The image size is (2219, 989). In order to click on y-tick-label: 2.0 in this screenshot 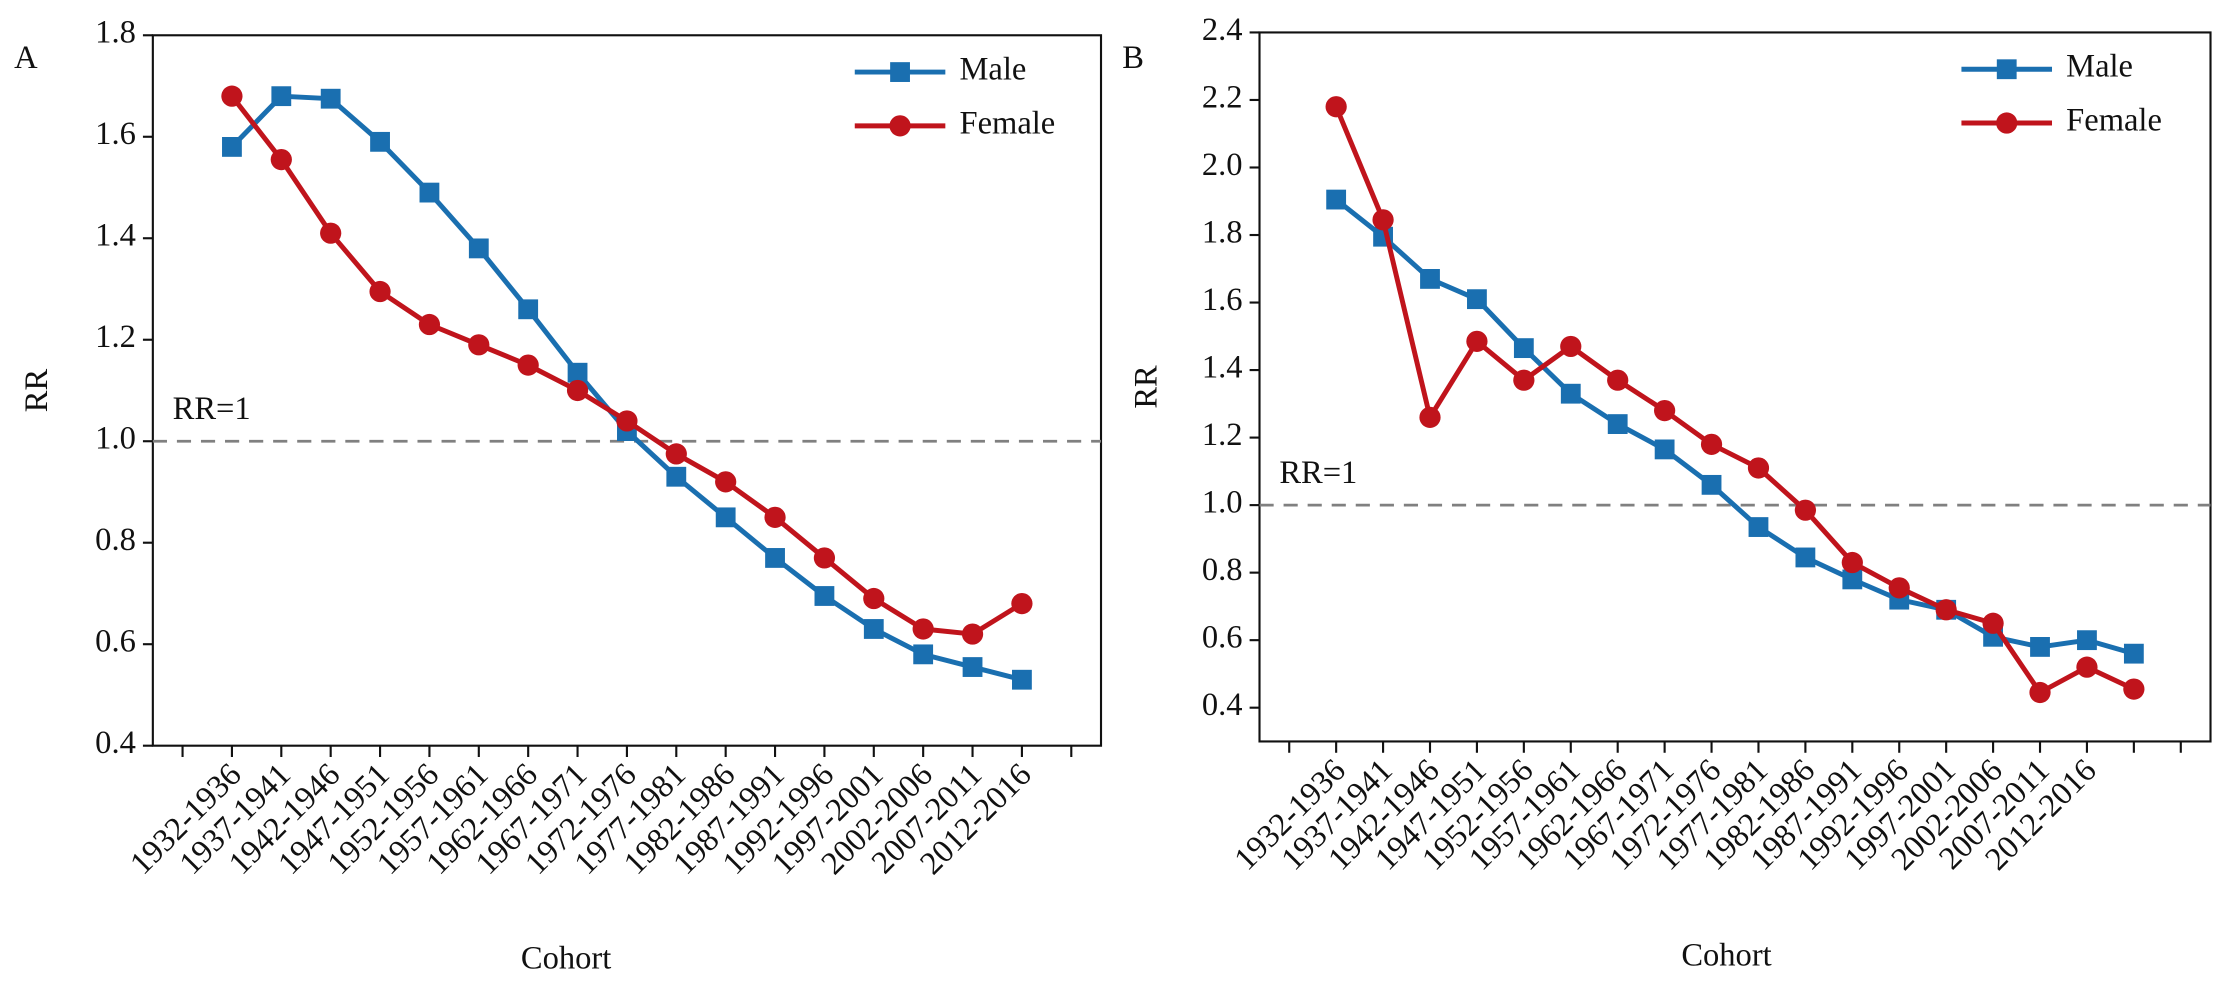, I will do `click(1222, 165)`.